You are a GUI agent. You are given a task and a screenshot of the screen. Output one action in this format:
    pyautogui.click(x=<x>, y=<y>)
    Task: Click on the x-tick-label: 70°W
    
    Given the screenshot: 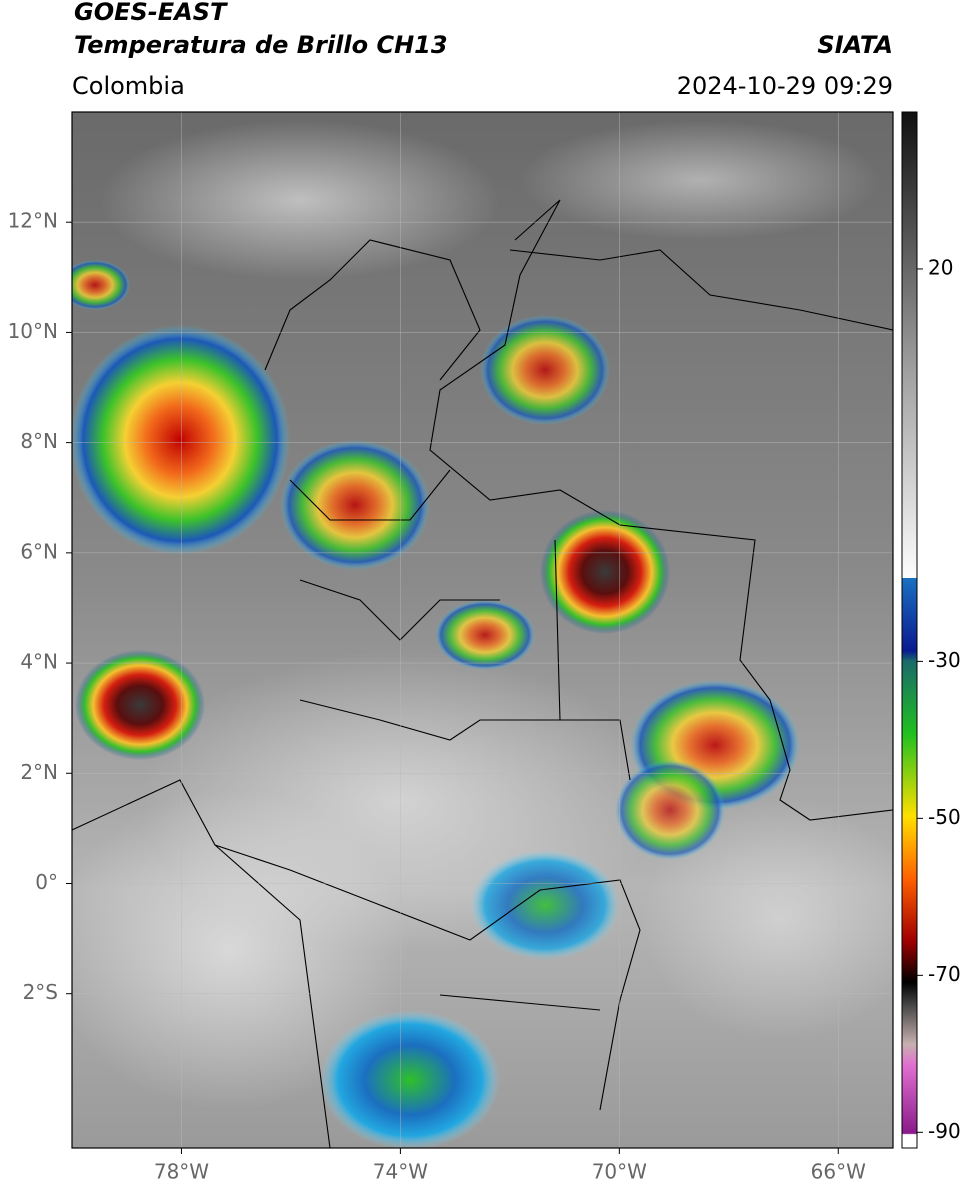 What is the action you would take?
    pyautogui.click(x=619, y=1172)
    